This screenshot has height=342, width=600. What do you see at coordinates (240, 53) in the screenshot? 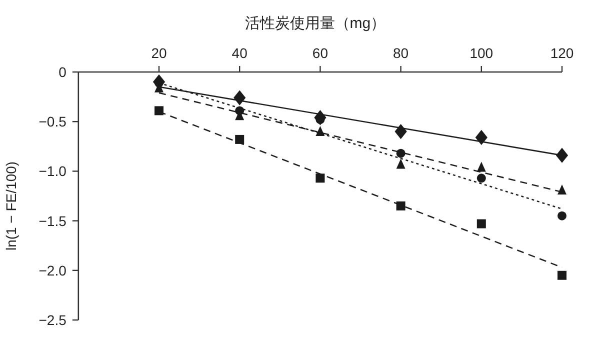
I see `x-tick-label: 40` at bounding box center [240, 53].